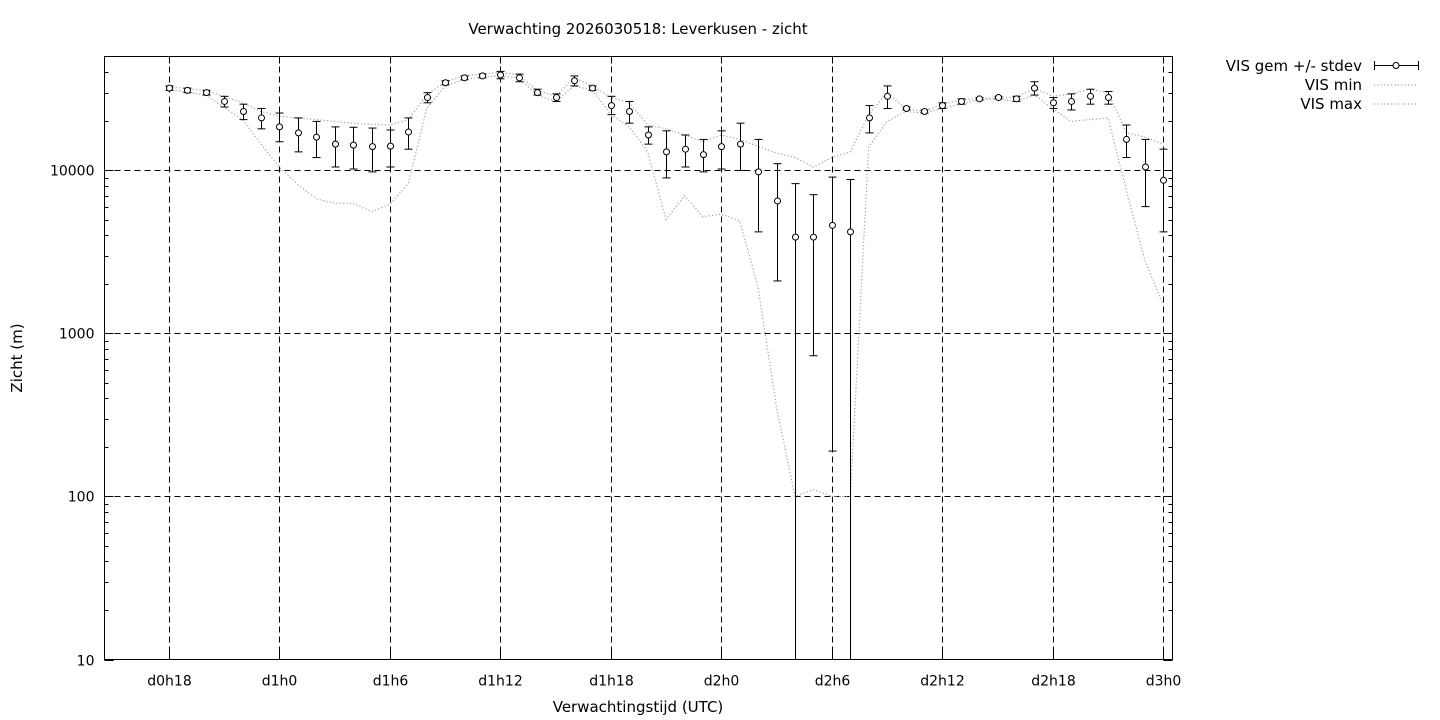  I want to click on x-tick-label: d1h6, so click(391, 682).